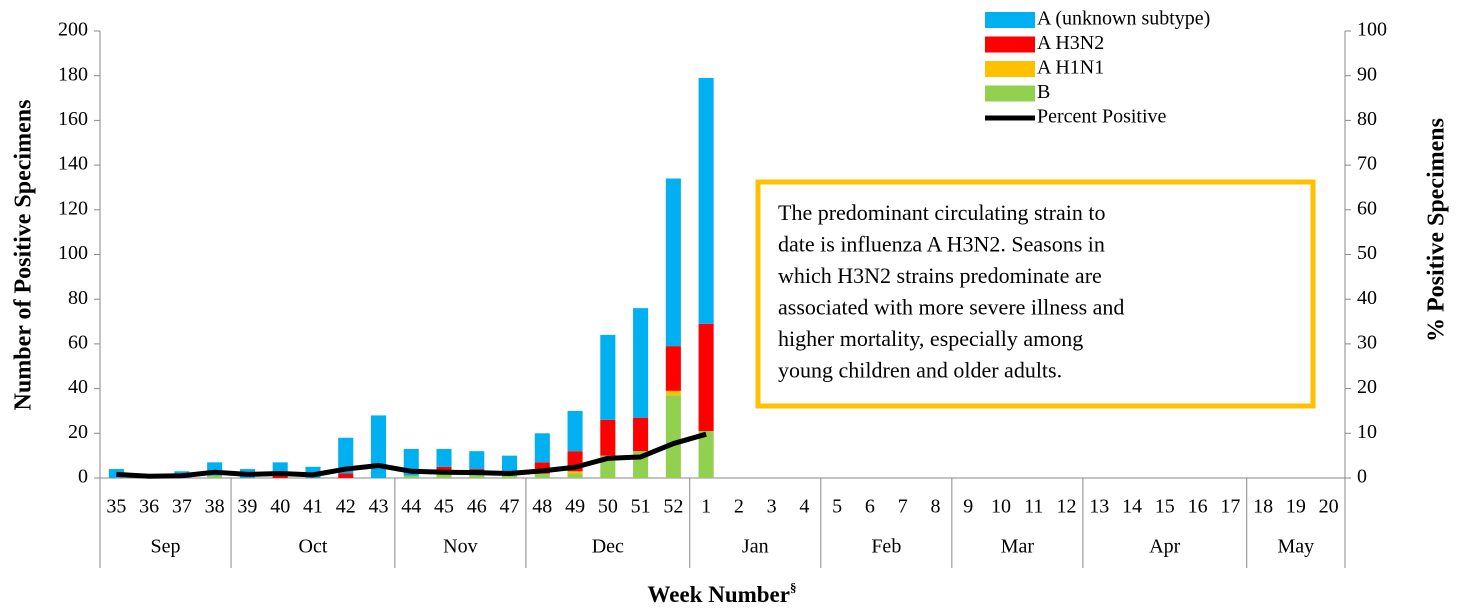 The height and width of the screenshot is (613, 1463). I want to click on month-label: Oct, so click(313, 547).